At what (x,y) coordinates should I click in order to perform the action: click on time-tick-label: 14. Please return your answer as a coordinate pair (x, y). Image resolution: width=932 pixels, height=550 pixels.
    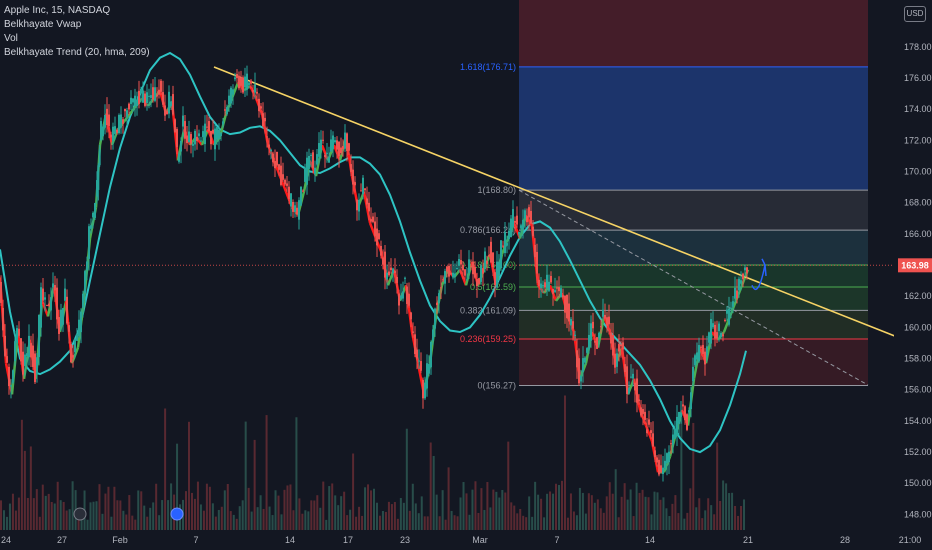
    Looking at the image, I should click on (650, 540).